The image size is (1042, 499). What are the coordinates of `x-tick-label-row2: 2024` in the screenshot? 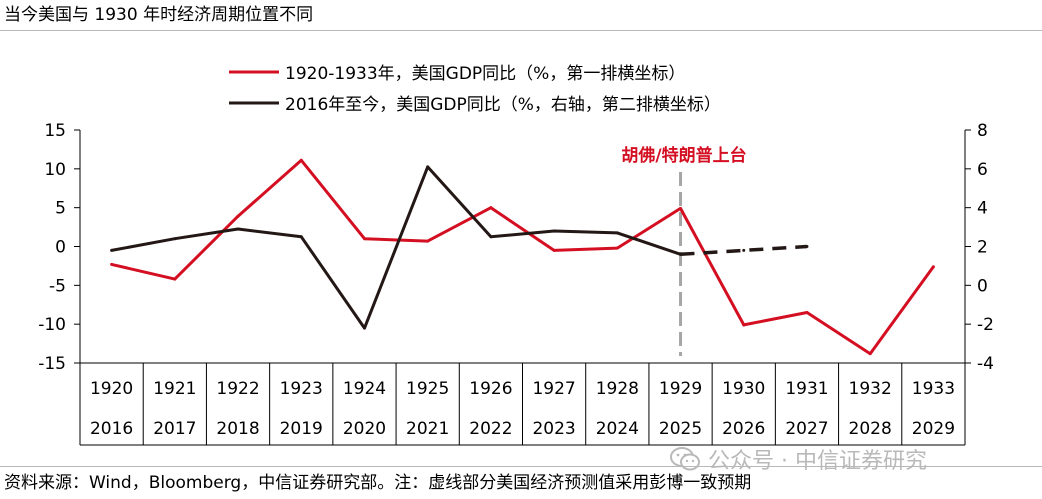 It's located at (617, 429).